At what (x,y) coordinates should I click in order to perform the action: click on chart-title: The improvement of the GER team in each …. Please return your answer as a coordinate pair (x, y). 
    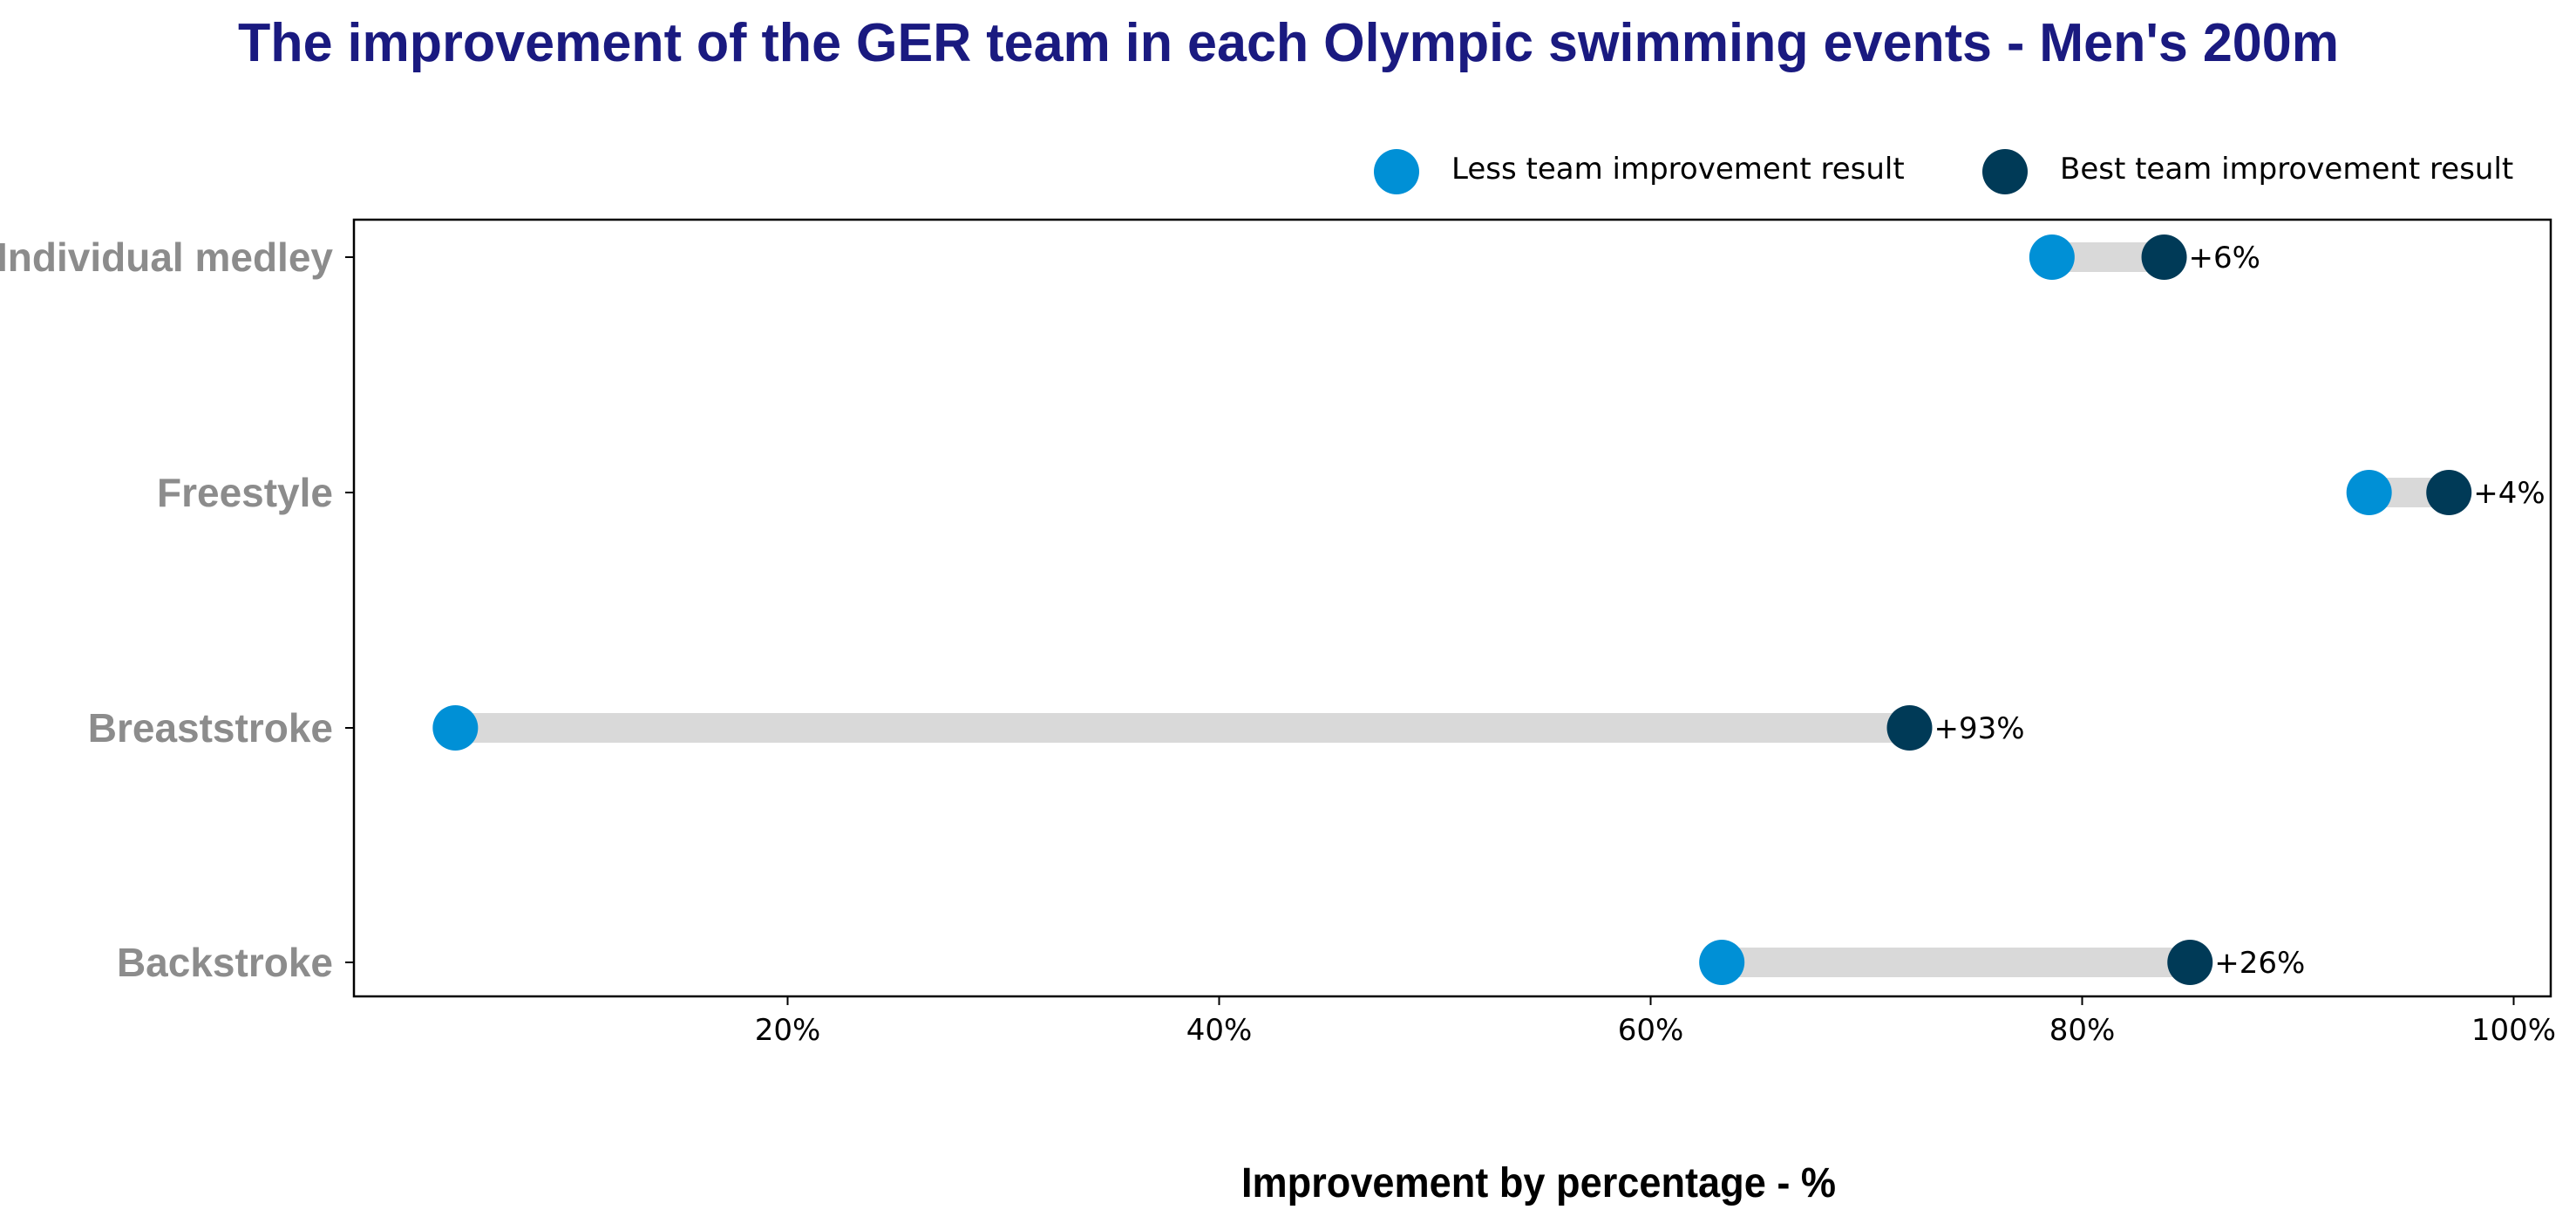
    Looking at the image, I should click on (1289, 43).